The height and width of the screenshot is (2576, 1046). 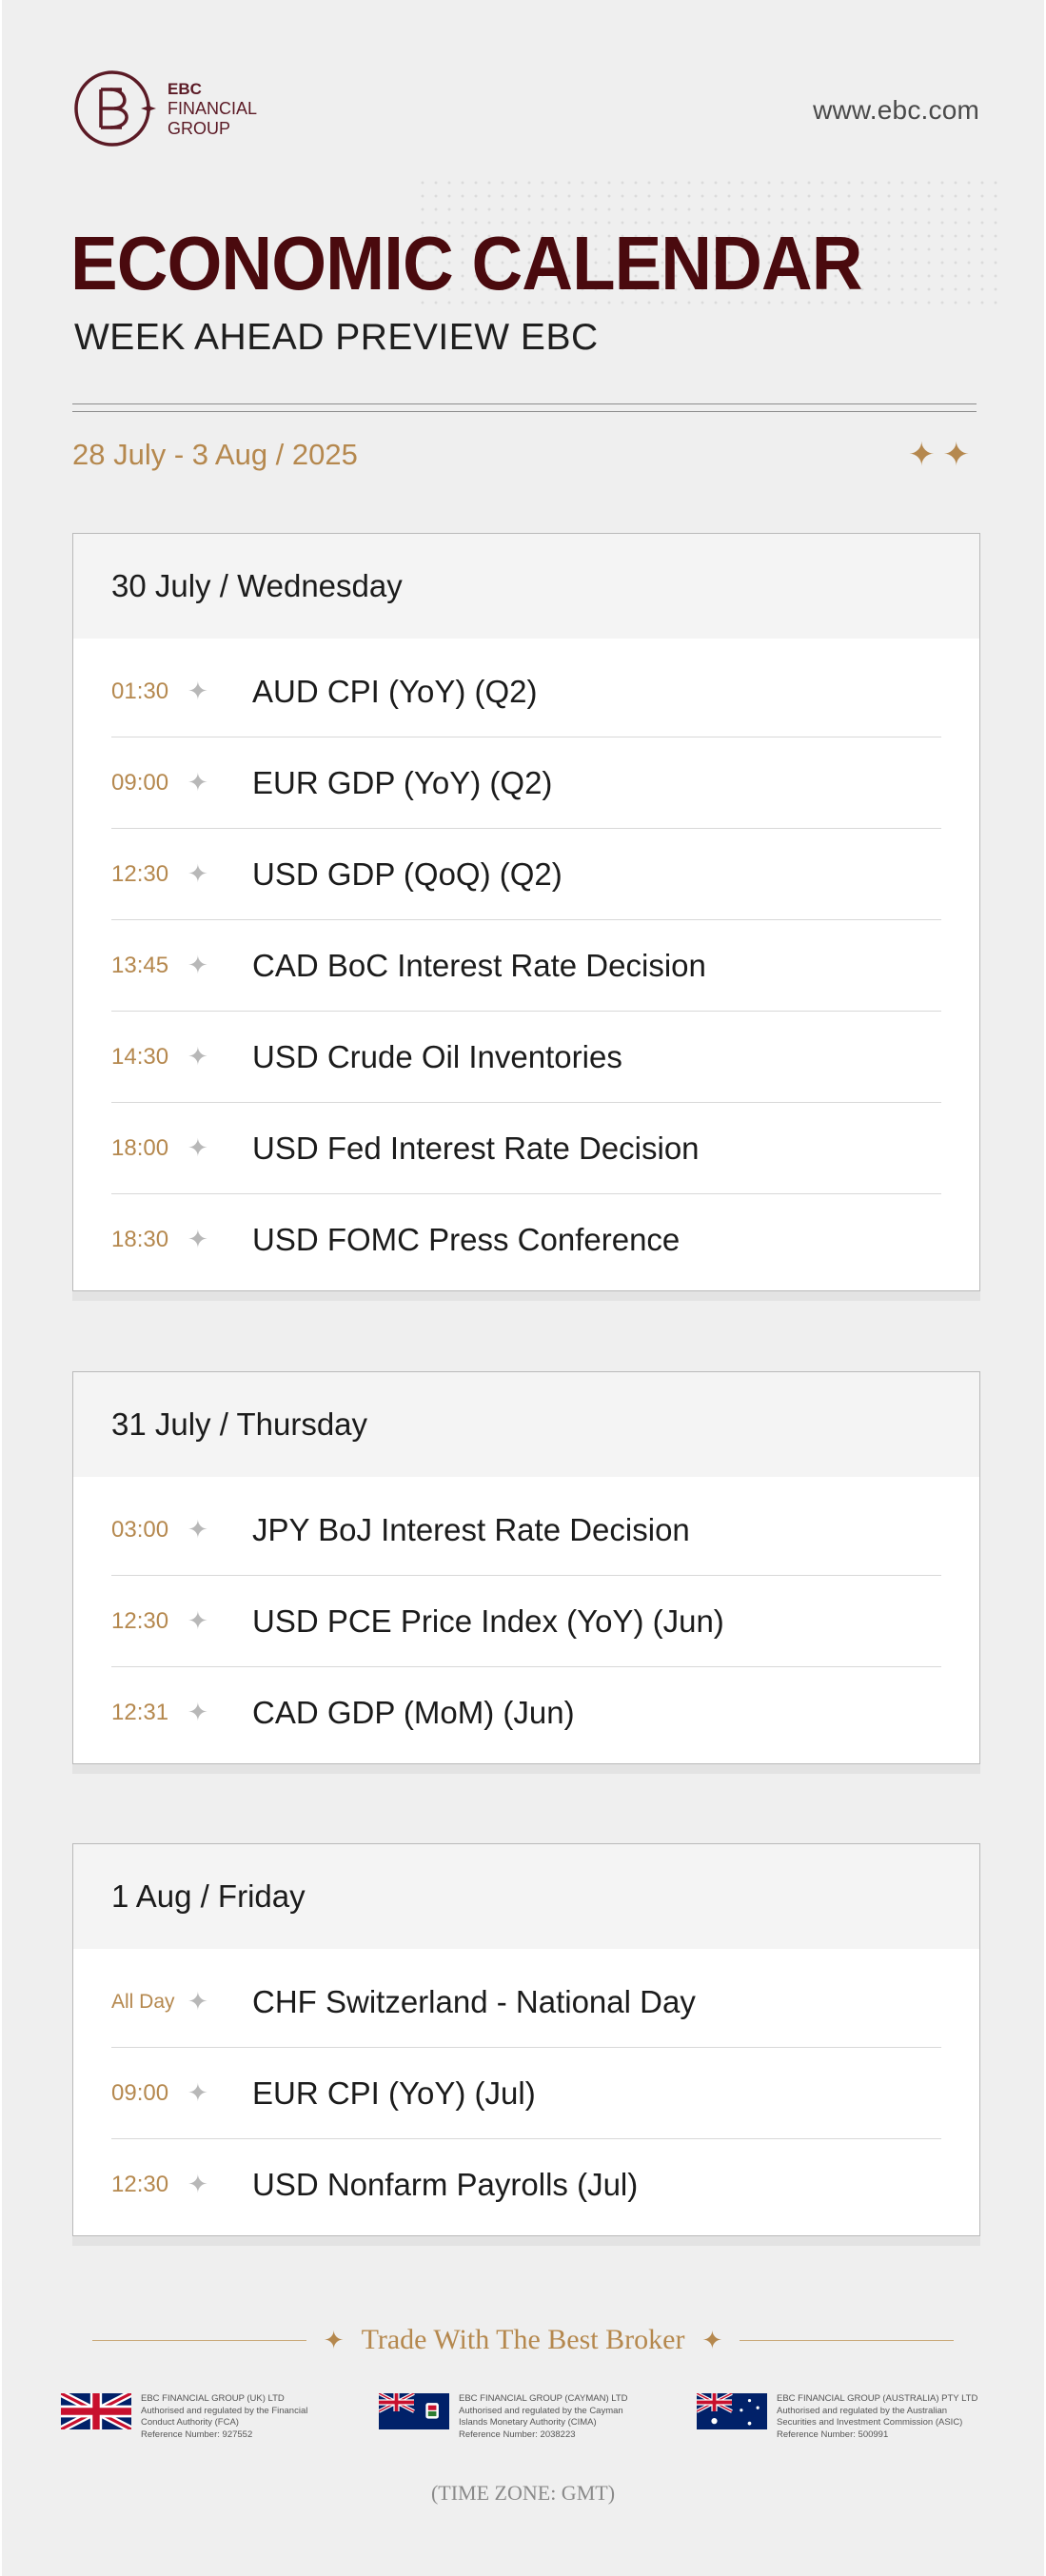 What do you see at coordinates (395, 691) in the screenshot?
I see `event-name: AUD CPI (YoY) (Q2)` at bounding box center [395, 691].